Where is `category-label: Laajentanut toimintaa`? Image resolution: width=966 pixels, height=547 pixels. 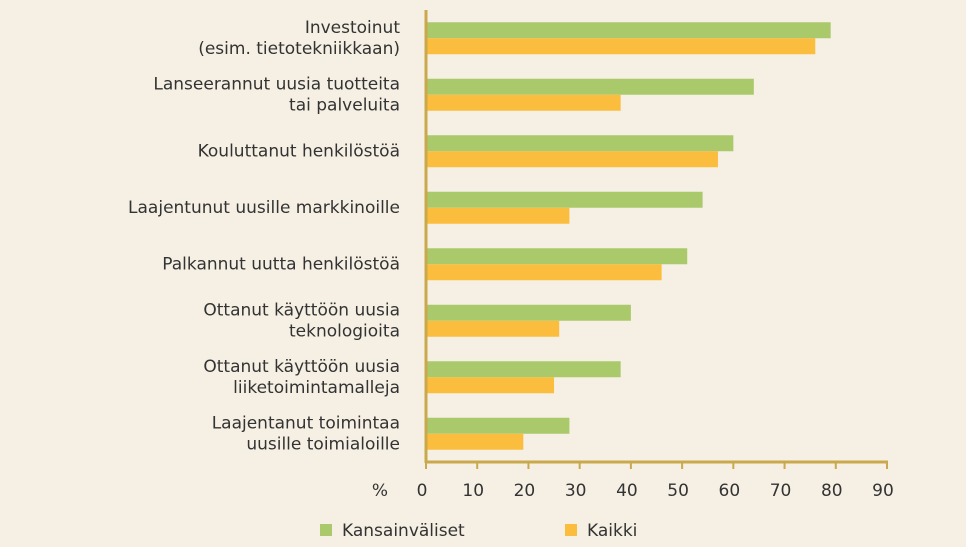
category-label: Laajentanut toimintaa is located at coordinates (306, 423).